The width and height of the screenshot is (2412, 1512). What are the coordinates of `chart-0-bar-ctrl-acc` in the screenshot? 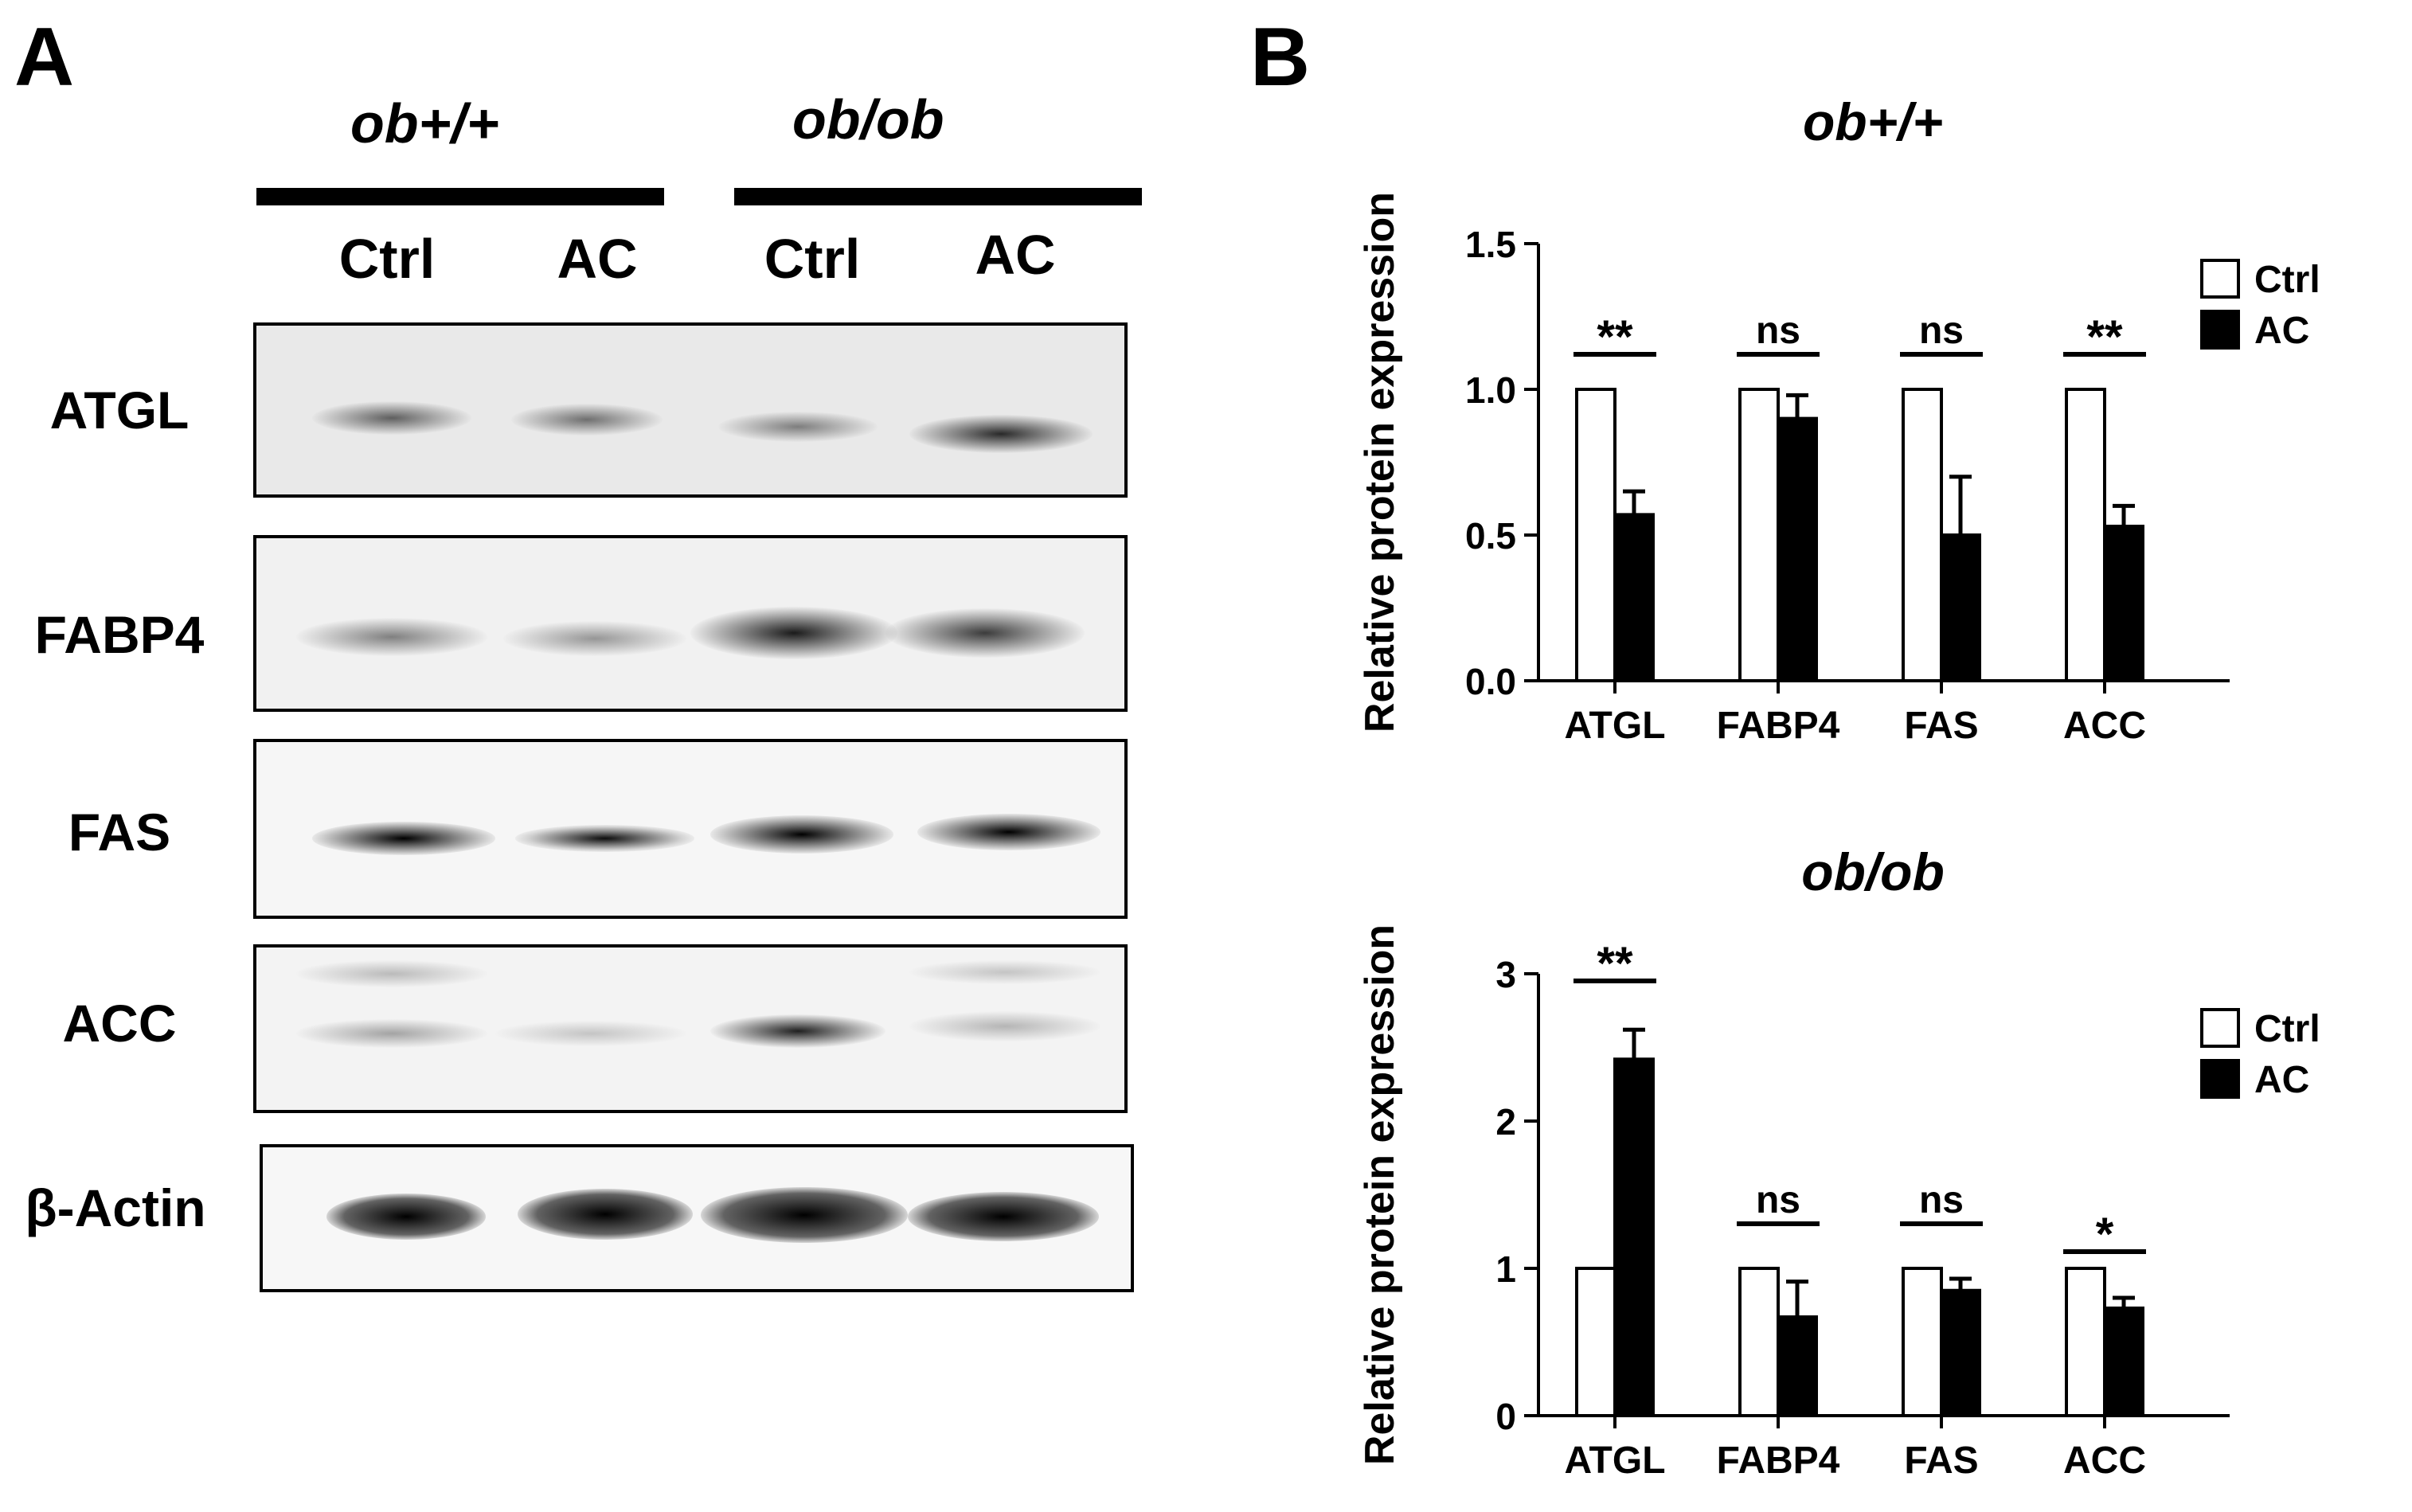 It's located at (2085, 535).